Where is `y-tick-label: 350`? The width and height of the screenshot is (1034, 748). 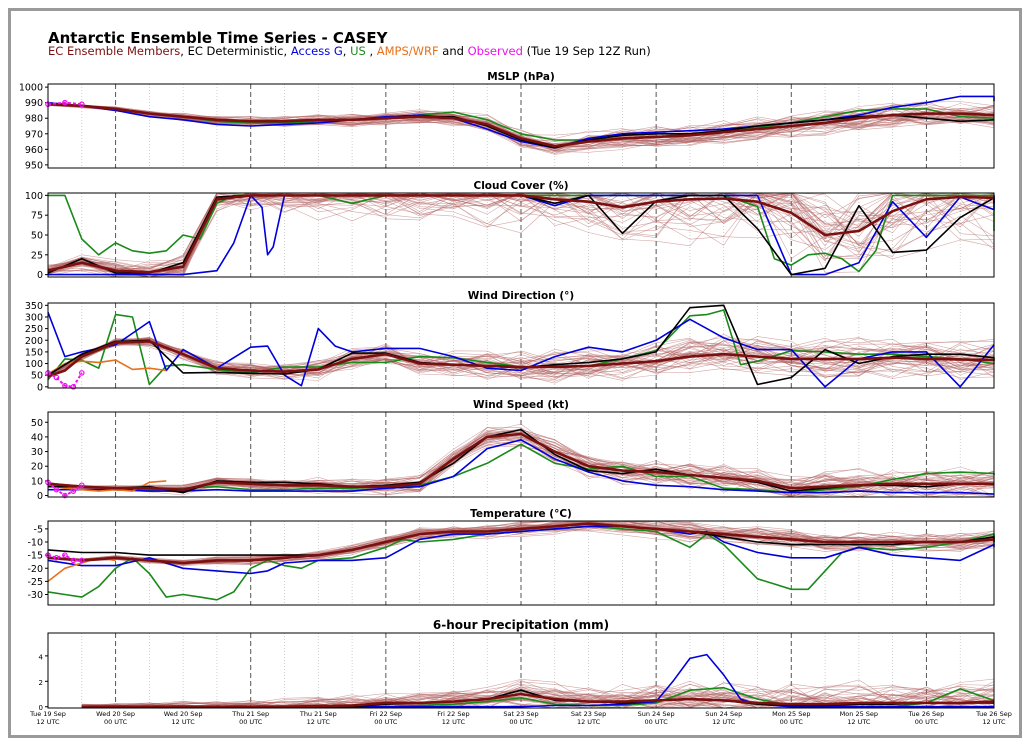 y-tick-label: 350 is located at coordinates (34, 306).